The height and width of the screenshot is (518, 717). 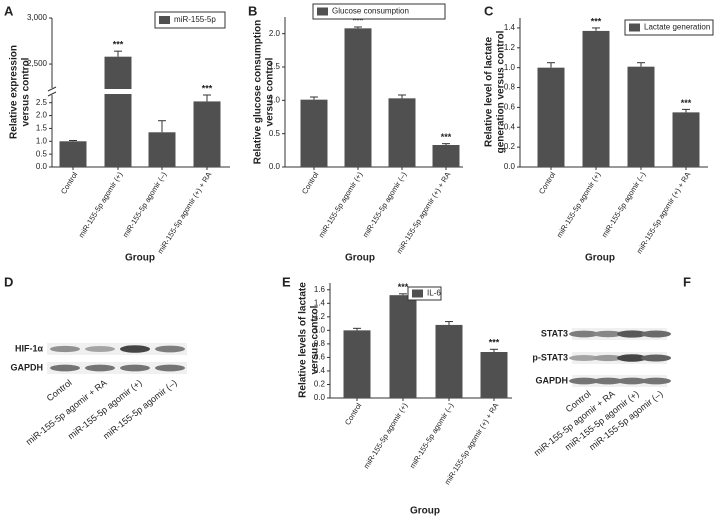 What do you see at coordinates (118, 91) in the screenshot?
I see `bar-break-gap` at bounding box center [118, 91].